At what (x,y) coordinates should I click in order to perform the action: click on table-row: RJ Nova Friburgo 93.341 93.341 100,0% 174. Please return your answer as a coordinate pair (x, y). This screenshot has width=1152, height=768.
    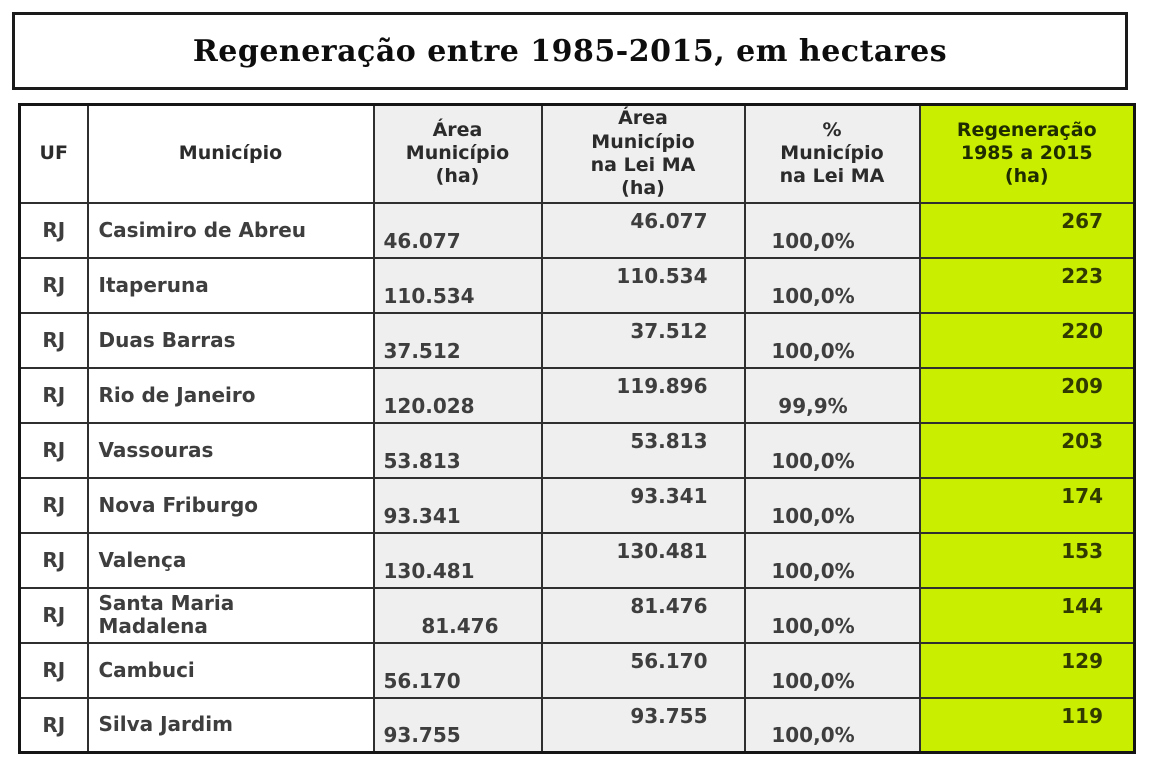
    Looking at the image, I should click on (577, 505).